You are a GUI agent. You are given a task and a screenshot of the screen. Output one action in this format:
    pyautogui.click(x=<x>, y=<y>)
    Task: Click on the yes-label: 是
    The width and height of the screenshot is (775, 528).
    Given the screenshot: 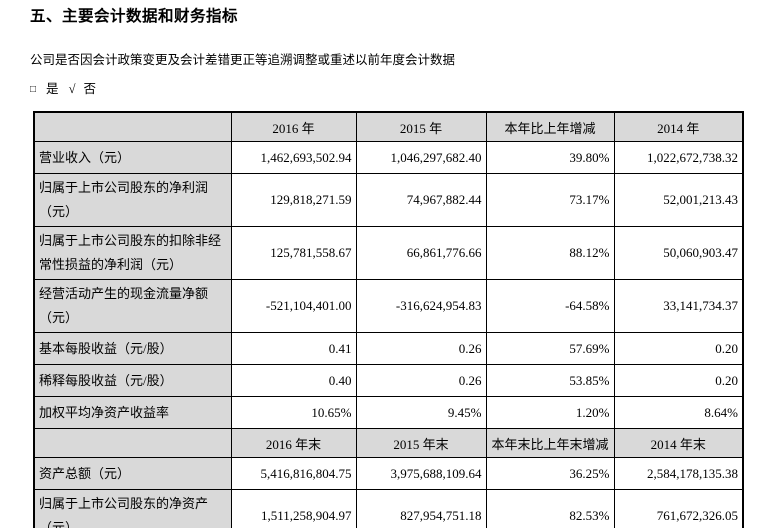 What is the action you would take?
    pyautogui.click(x=52, y=89)
    